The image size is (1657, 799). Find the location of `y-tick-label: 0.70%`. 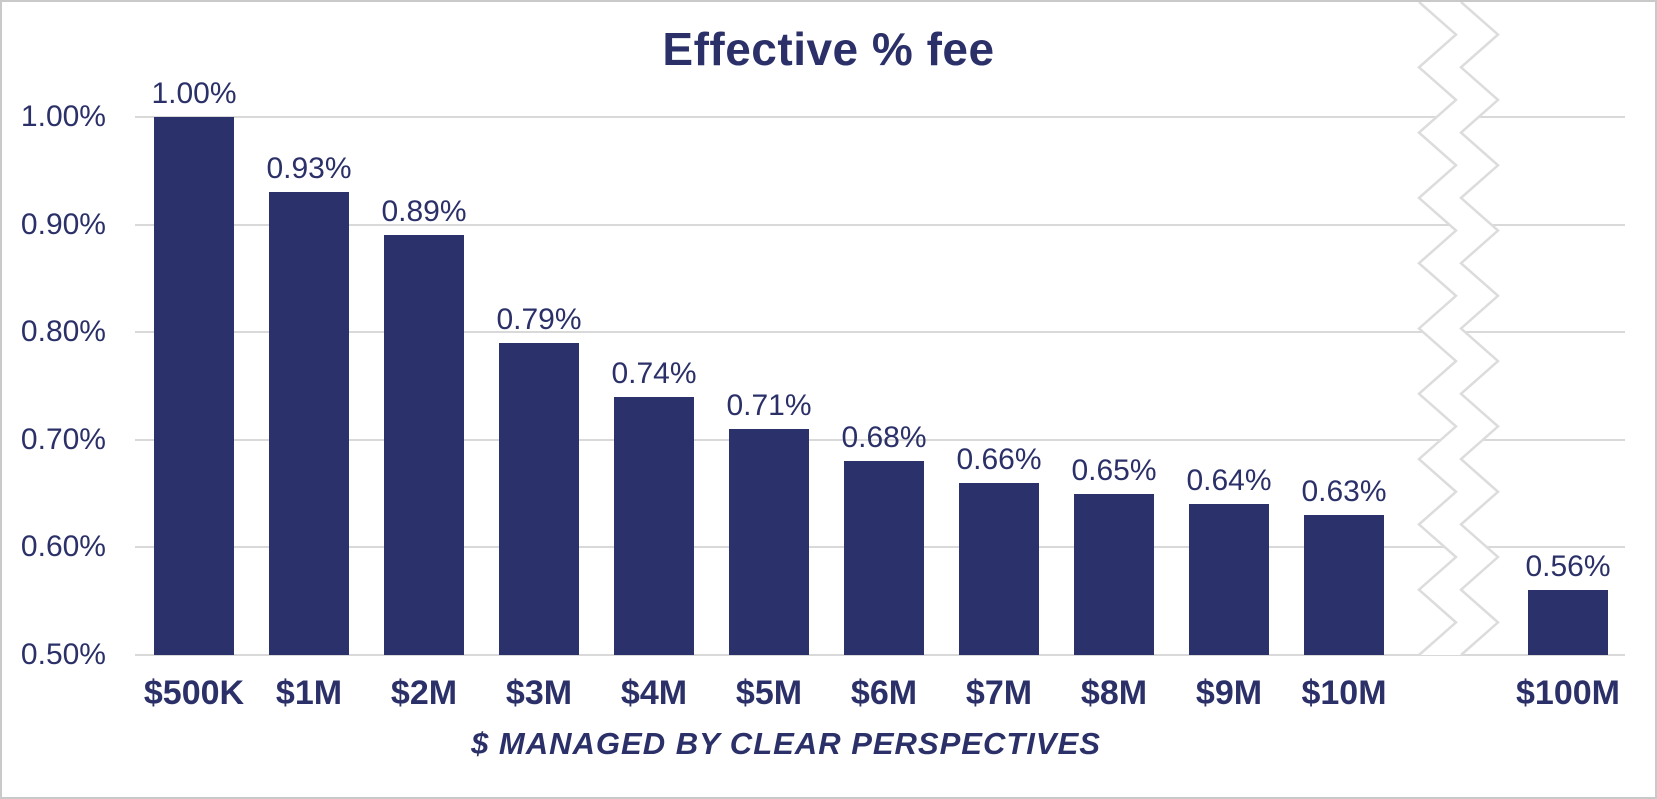

y-tick-label: 0.70% is located at coordinates (63, 439).